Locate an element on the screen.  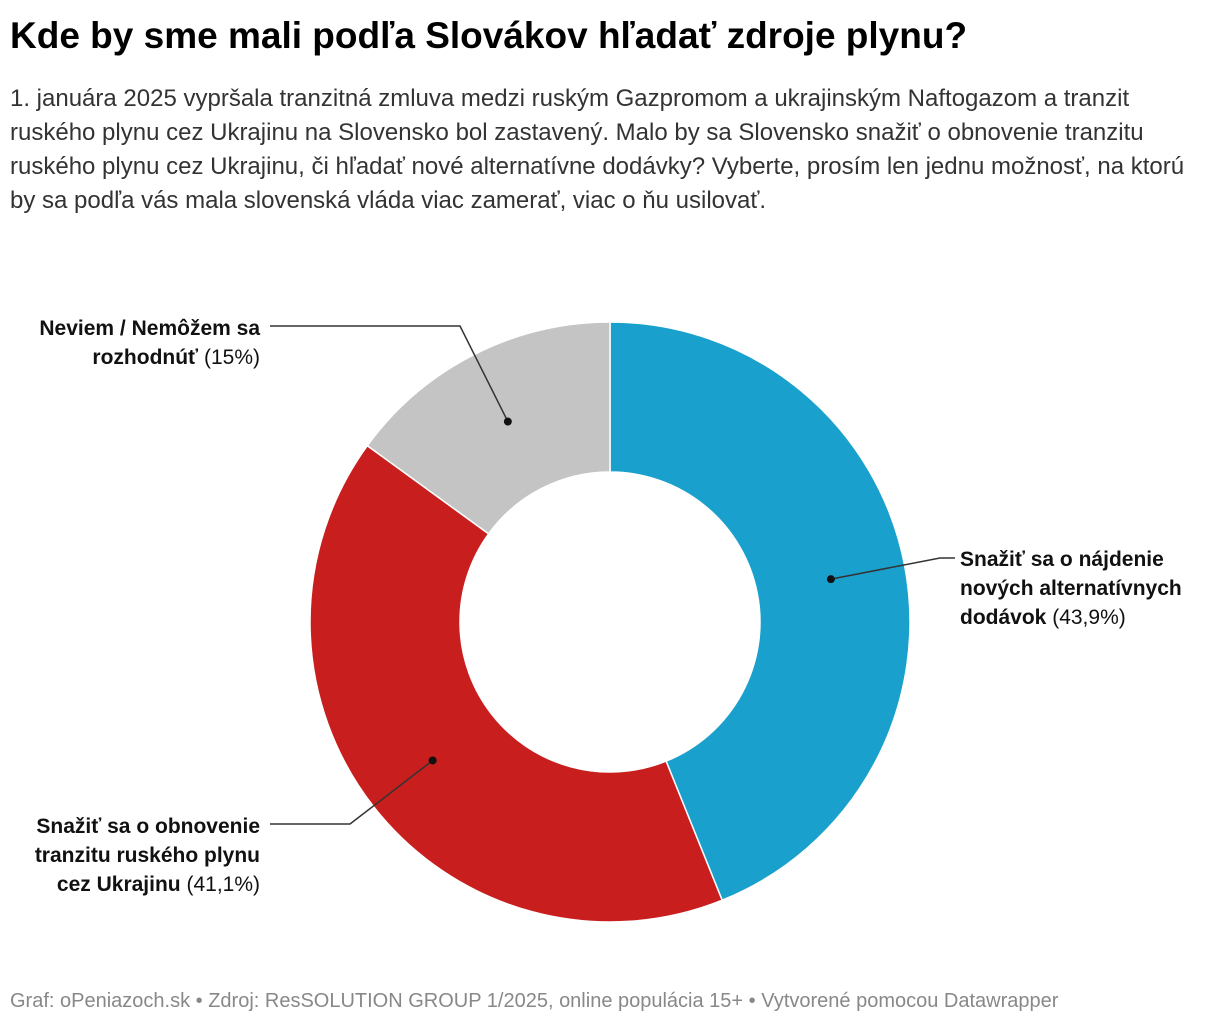
slice-value-undecided: (15%) is located at coordinates (231, 357).